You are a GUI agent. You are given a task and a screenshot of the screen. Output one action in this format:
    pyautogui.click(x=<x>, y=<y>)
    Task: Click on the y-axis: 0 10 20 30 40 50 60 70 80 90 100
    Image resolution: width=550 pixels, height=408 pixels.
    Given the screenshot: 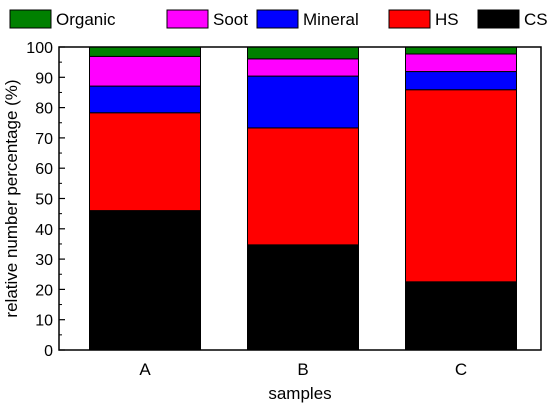 What is the action you would take?
    pyautogui.click(x=45, y=200)
    